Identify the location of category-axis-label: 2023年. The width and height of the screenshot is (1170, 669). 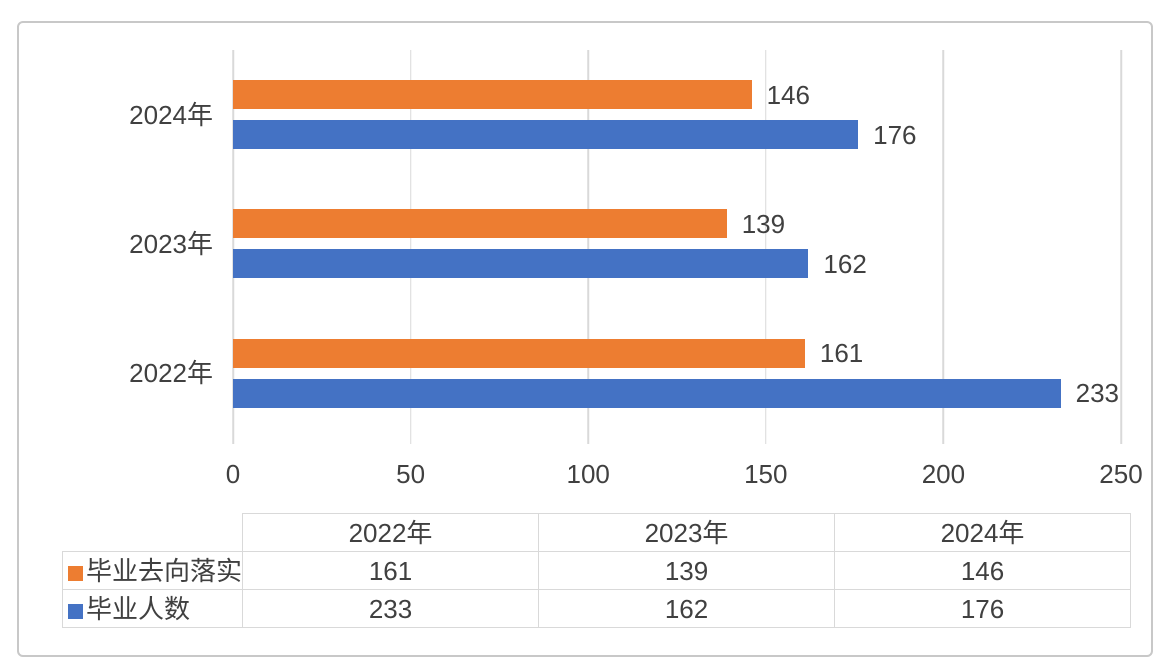
(171, 243).